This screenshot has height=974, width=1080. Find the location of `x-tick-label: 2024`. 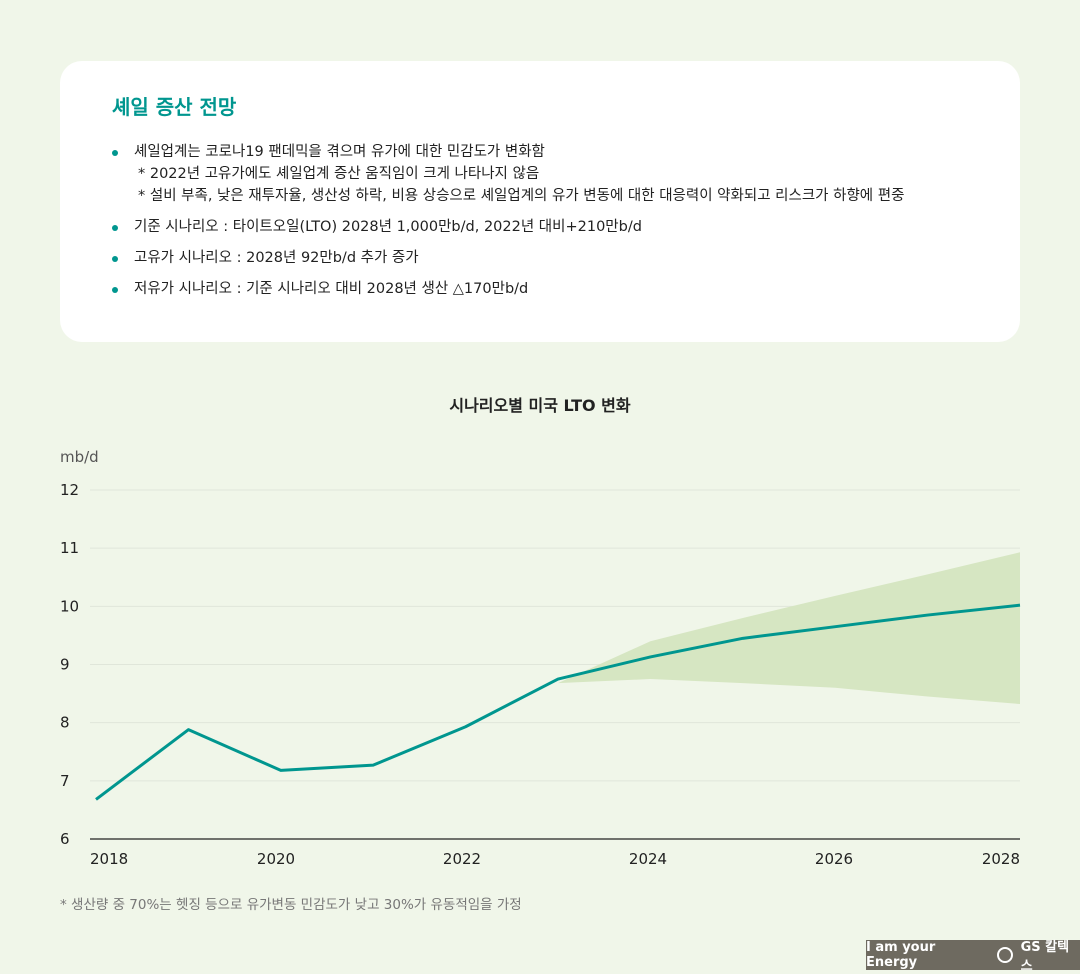

x-tick-label: 2024 is located at coordinates (648, 859).